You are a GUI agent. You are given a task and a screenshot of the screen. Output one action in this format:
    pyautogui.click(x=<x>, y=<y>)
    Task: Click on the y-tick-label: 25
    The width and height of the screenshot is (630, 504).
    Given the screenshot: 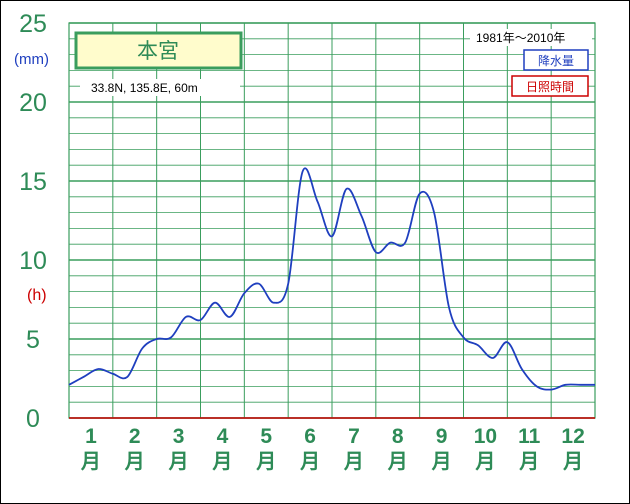 What is the action you would take?
    pyautogui.click(x=33, y=24)
    